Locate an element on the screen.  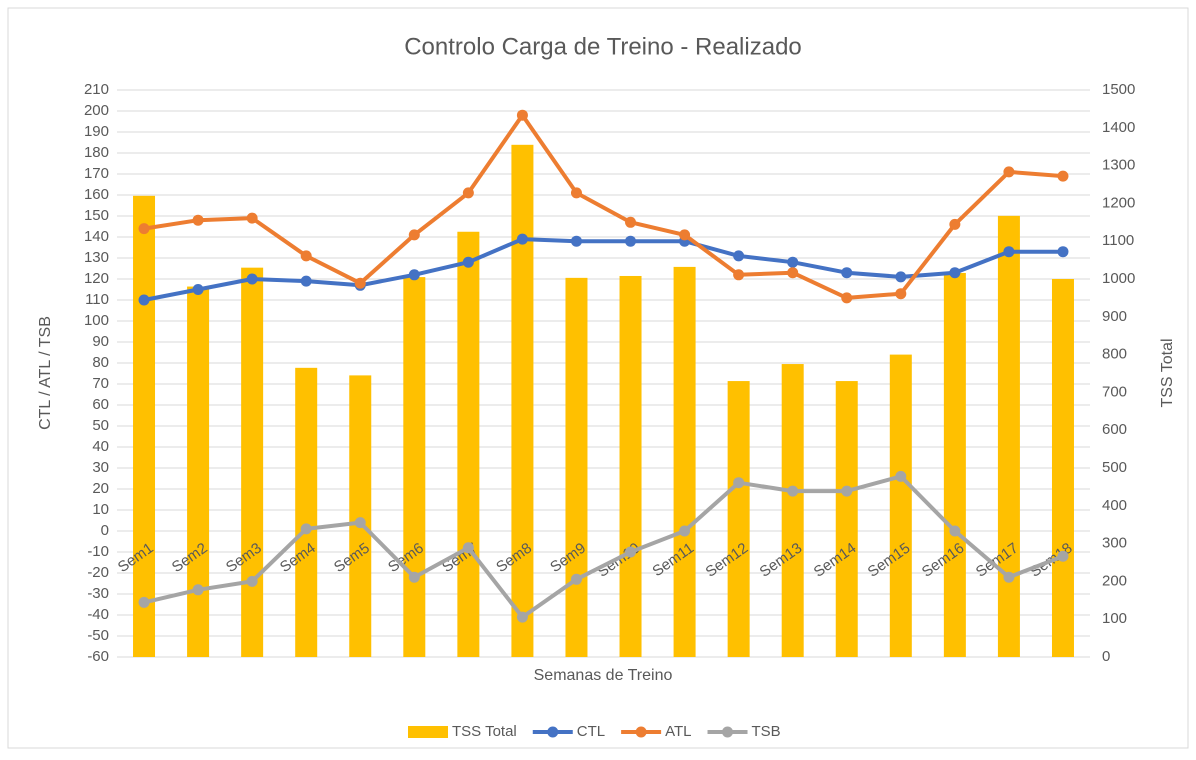
y2-tick-label: 300 is located at coordinates (1114, 543).